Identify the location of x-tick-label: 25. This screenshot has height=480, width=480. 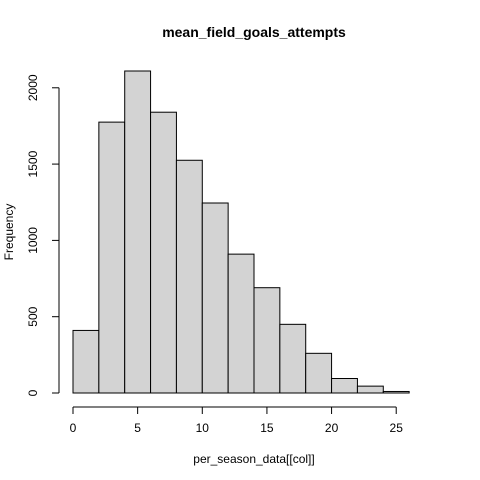
(397, 428).